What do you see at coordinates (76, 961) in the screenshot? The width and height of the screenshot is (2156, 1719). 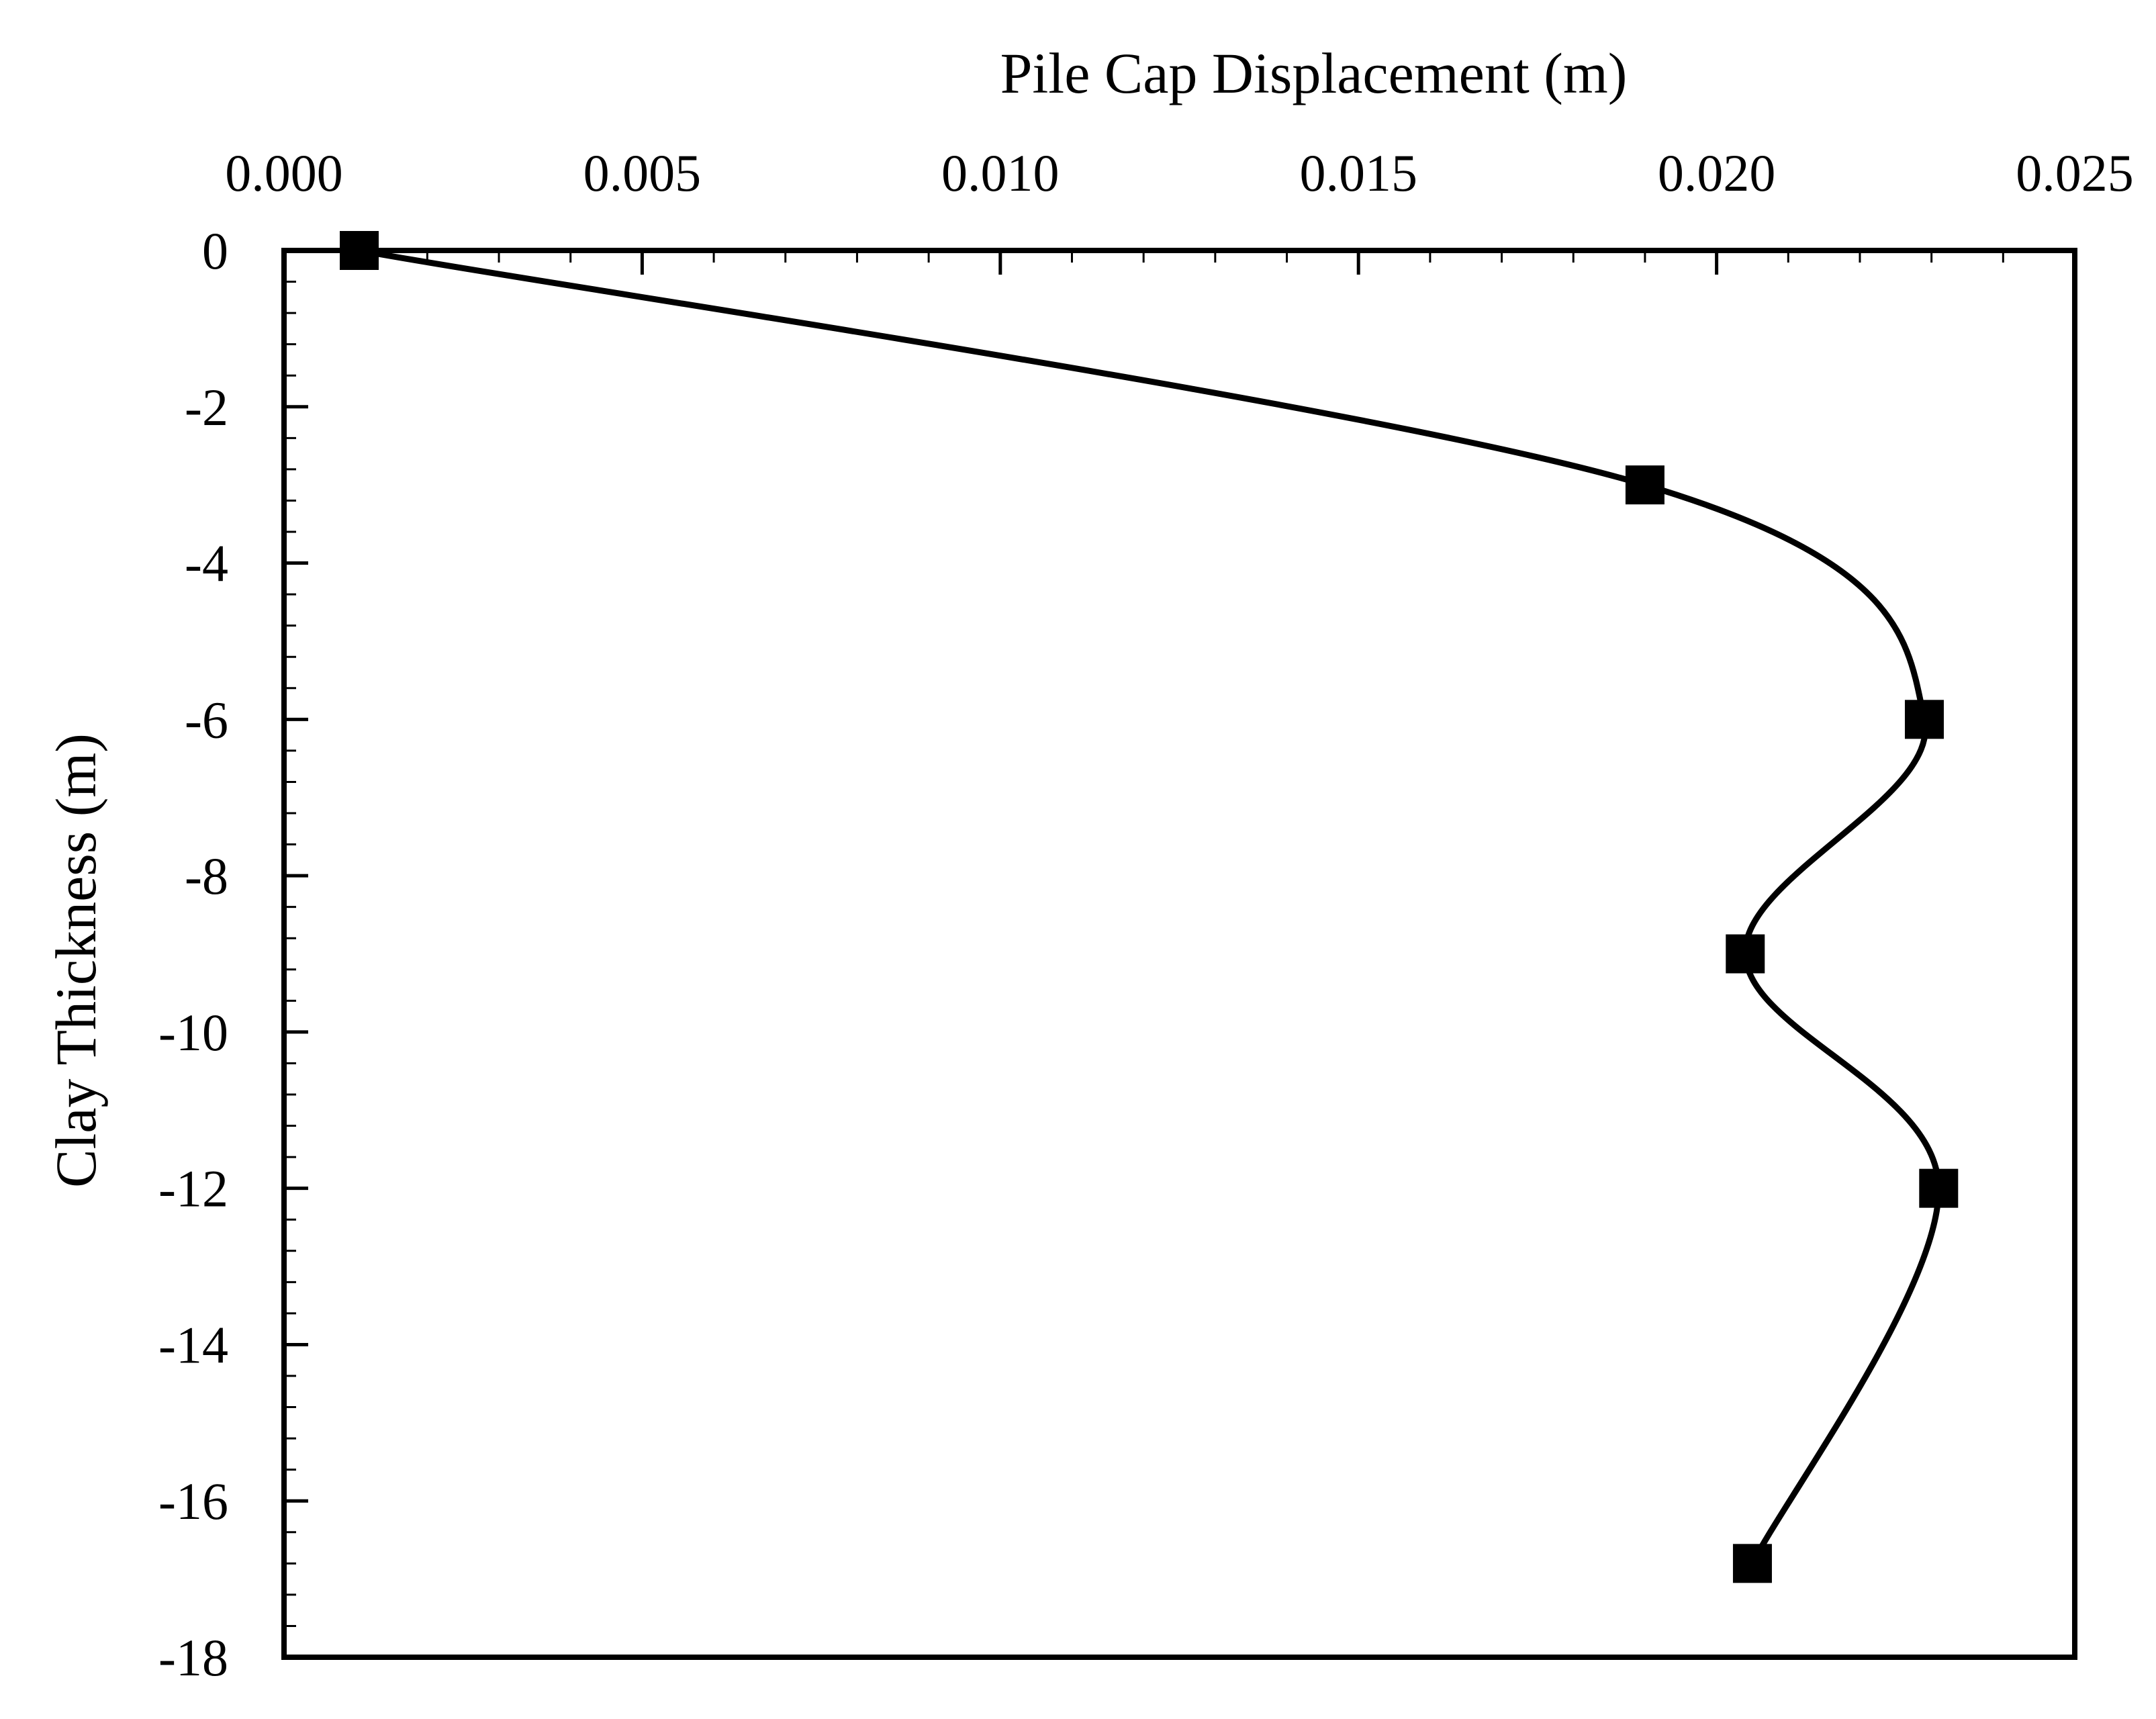 I see `y-axis-title: Clay Thickness (m)` at bounding box center [76, 961].